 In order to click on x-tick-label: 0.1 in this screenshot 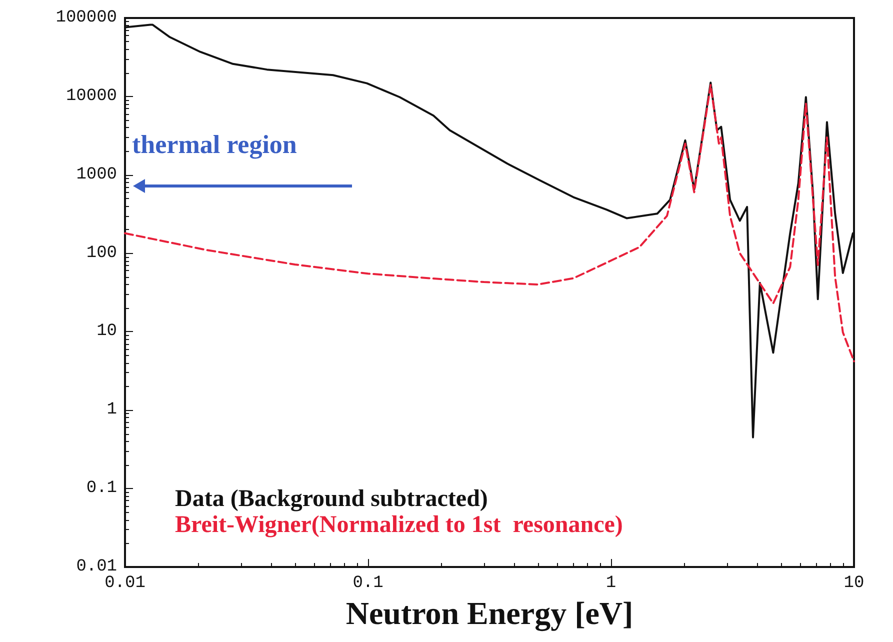, I will do `click(368, 583)`.